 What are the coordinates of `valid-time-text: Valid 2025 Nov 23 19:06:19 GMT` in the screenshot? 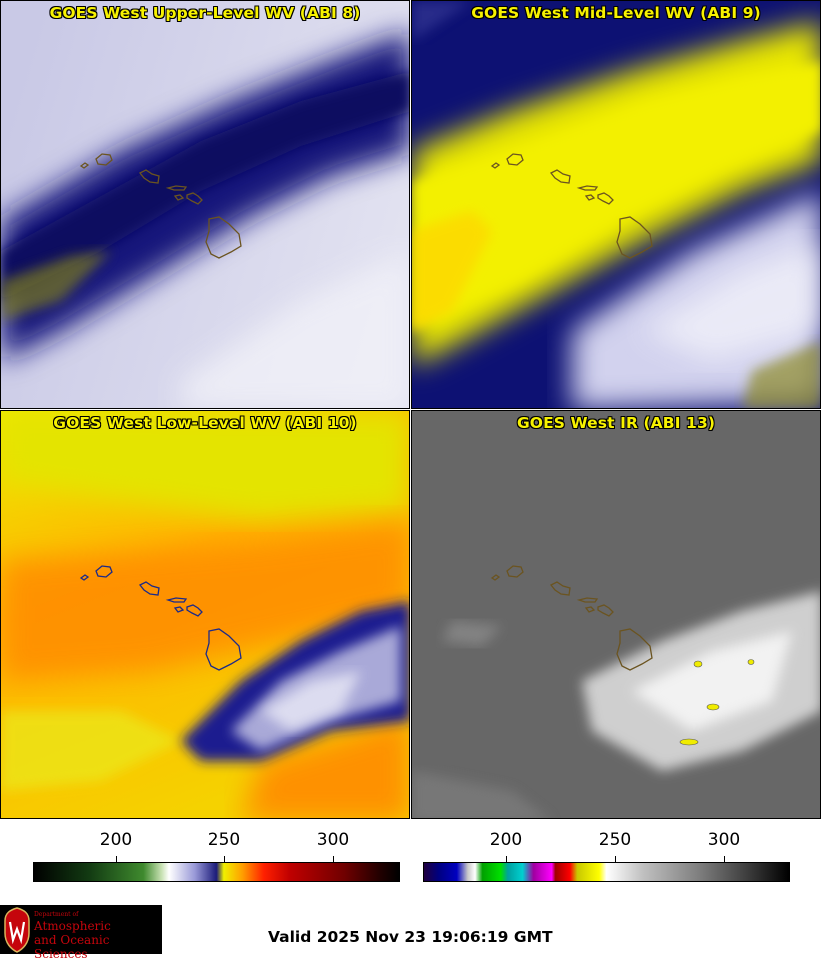 It's located at (410, 937).